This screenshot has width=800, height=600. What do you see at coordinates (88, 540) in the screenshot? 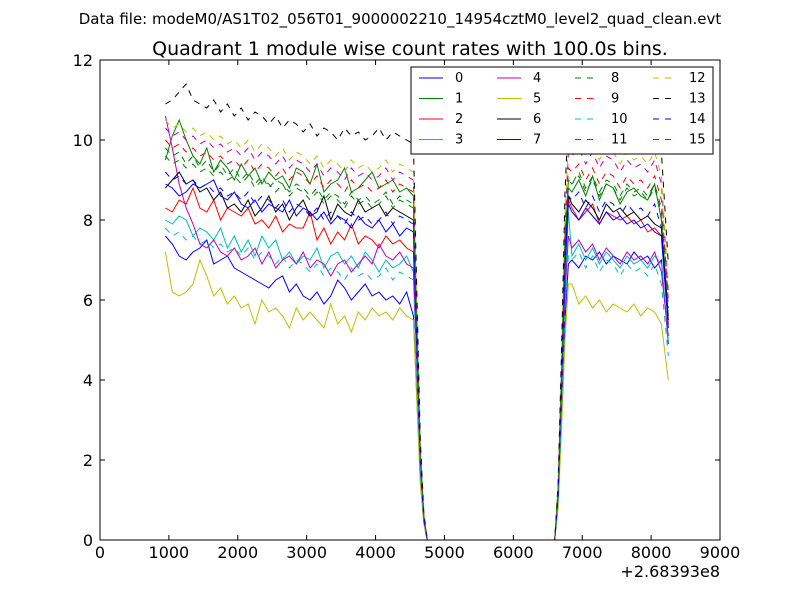
I see `y-tick-label: 0` at bounding box center [88, 540].